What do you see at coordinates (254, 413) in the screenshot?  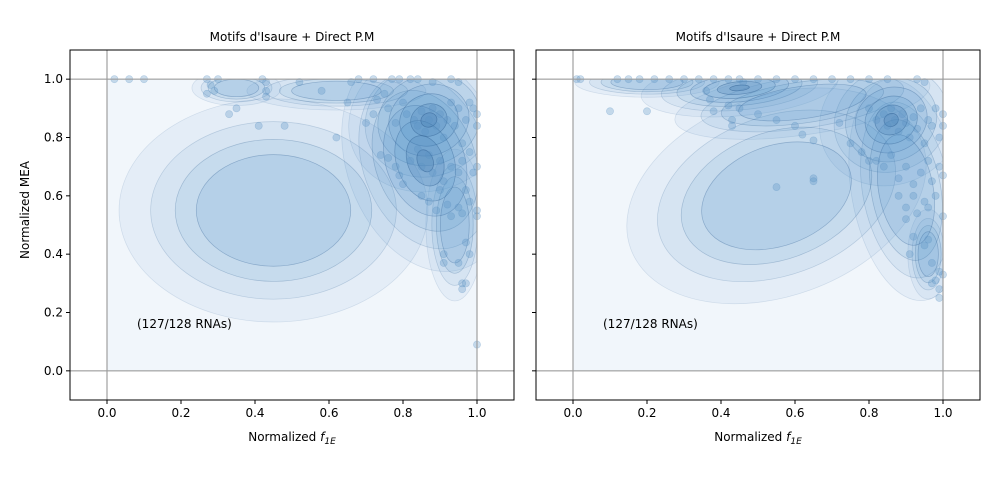 I see `left-x-tick-label: 0.4` at bounding box center [254, 413].